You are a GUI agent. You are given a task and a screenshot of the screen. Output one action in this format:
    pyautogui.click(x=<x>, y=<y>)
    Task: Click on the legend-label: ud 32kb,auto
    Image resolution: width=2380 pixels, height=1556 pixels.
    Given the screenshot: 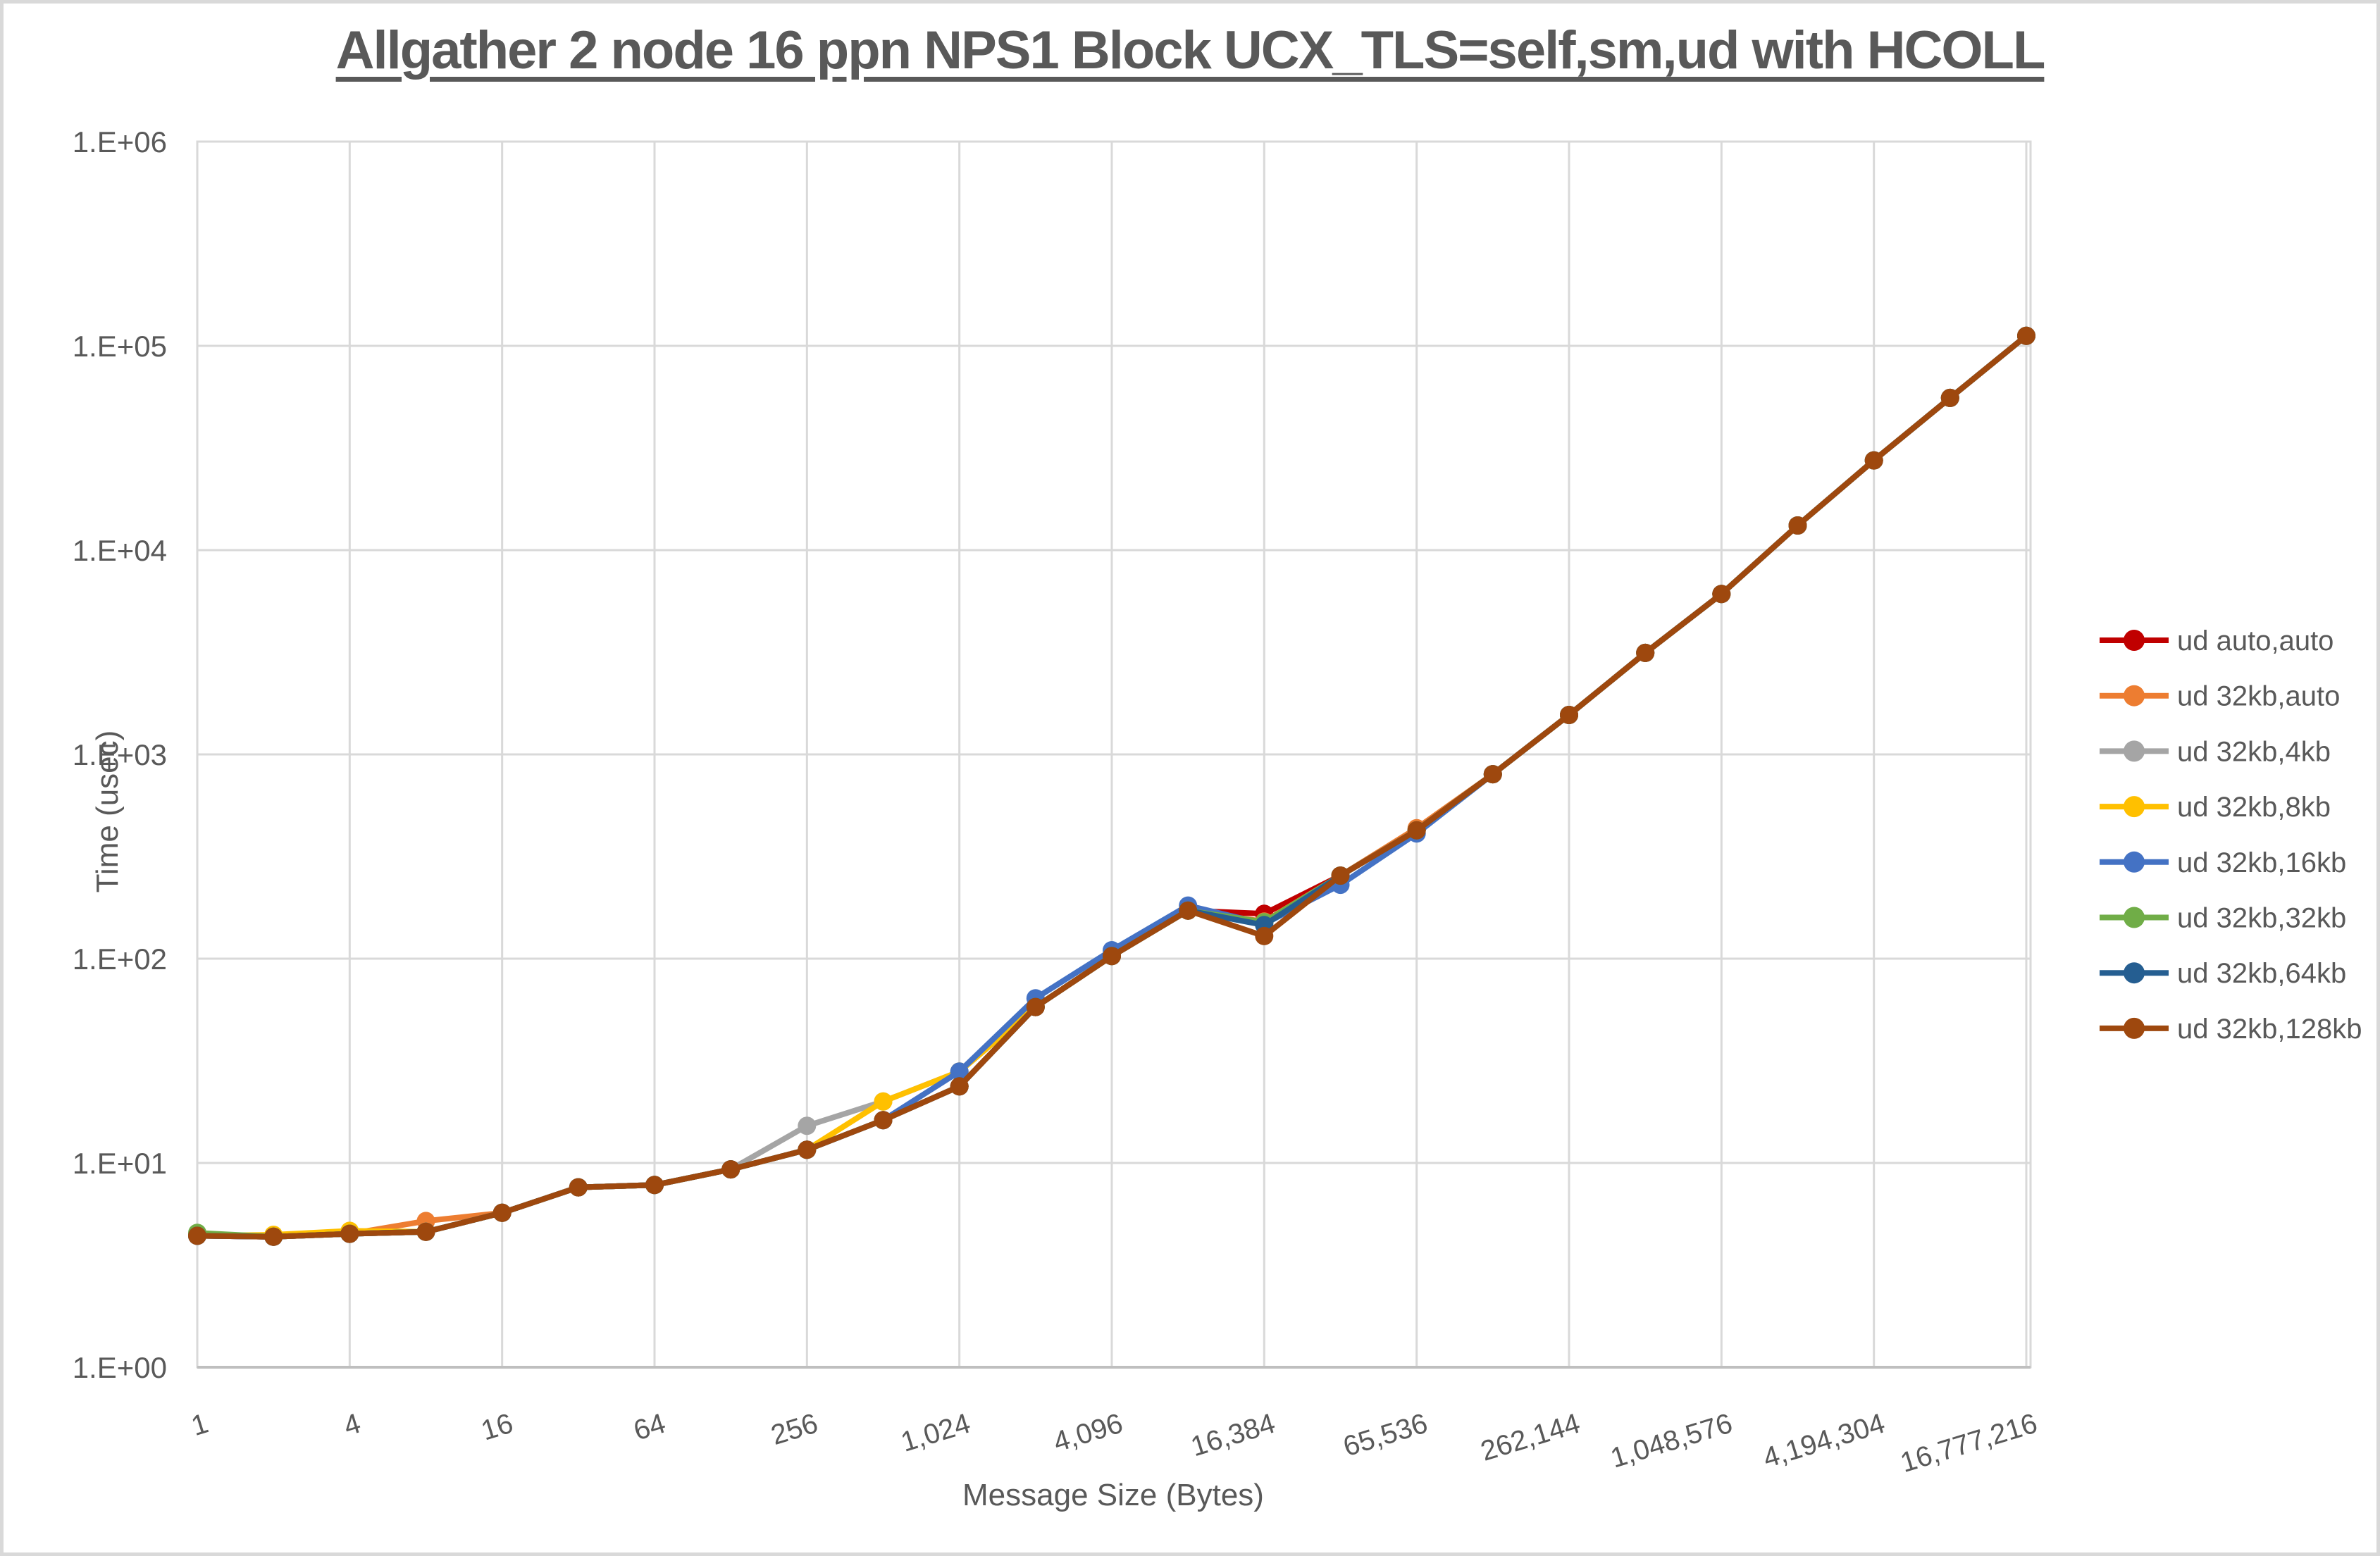 What is the action you would take?
    pyautogui.click(x=2258, y=696)
    